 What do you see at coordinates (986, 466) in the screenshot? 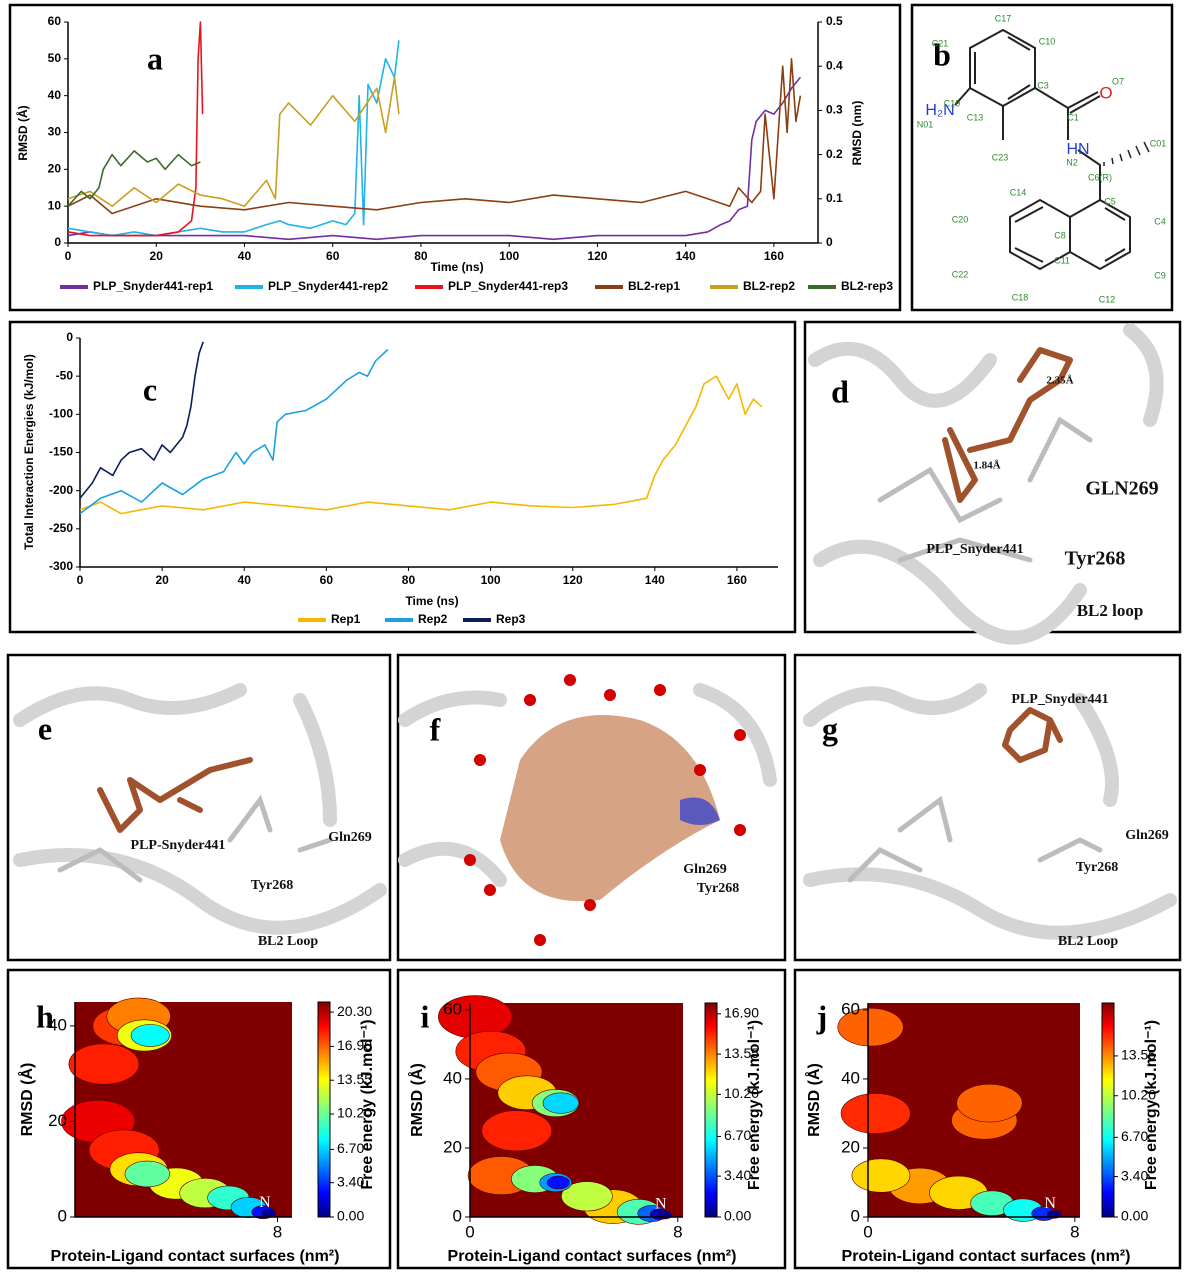
I see `render-label: 1.84Å` at bounding box center [986, 466].